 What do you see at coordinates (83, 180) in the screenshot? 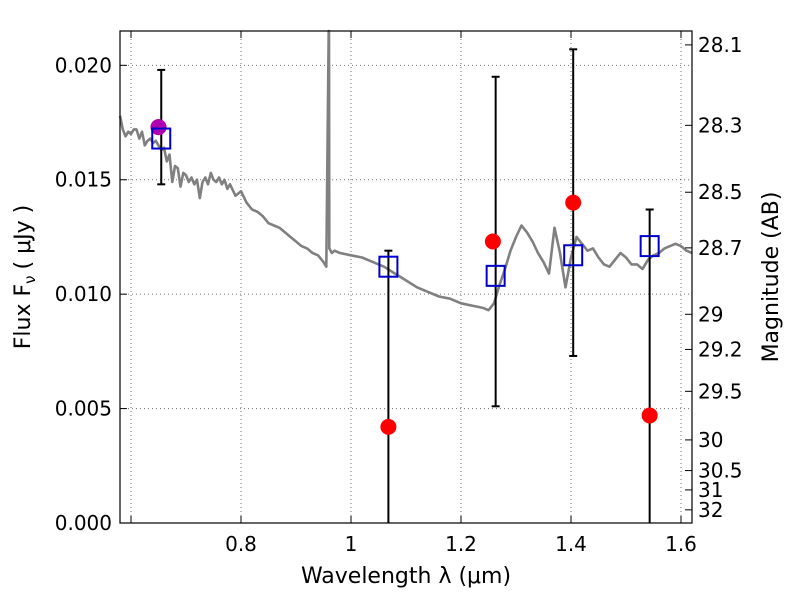
I see `y-tick-label: 0.015` at bounding box center [83, 180].